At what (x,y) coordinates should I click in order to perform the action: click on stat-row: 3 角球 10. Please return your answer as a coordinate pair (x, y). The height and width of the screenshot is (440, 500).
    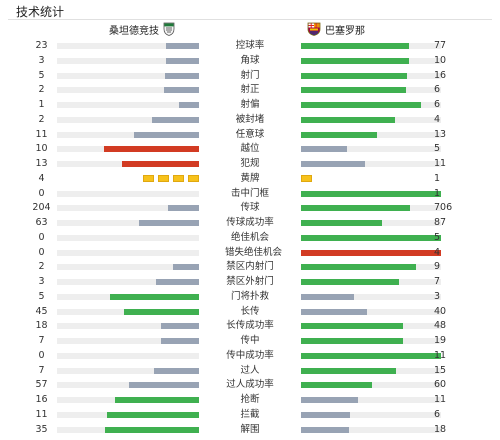
    Looking at the image, I should click on (250, 61).